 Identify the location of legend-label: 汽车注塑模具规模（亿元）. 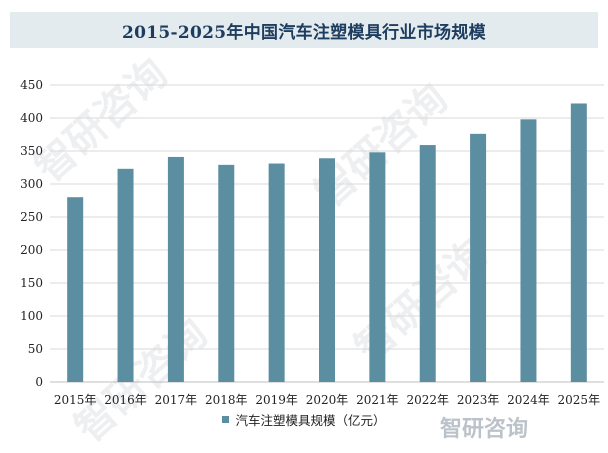
(310, 420).